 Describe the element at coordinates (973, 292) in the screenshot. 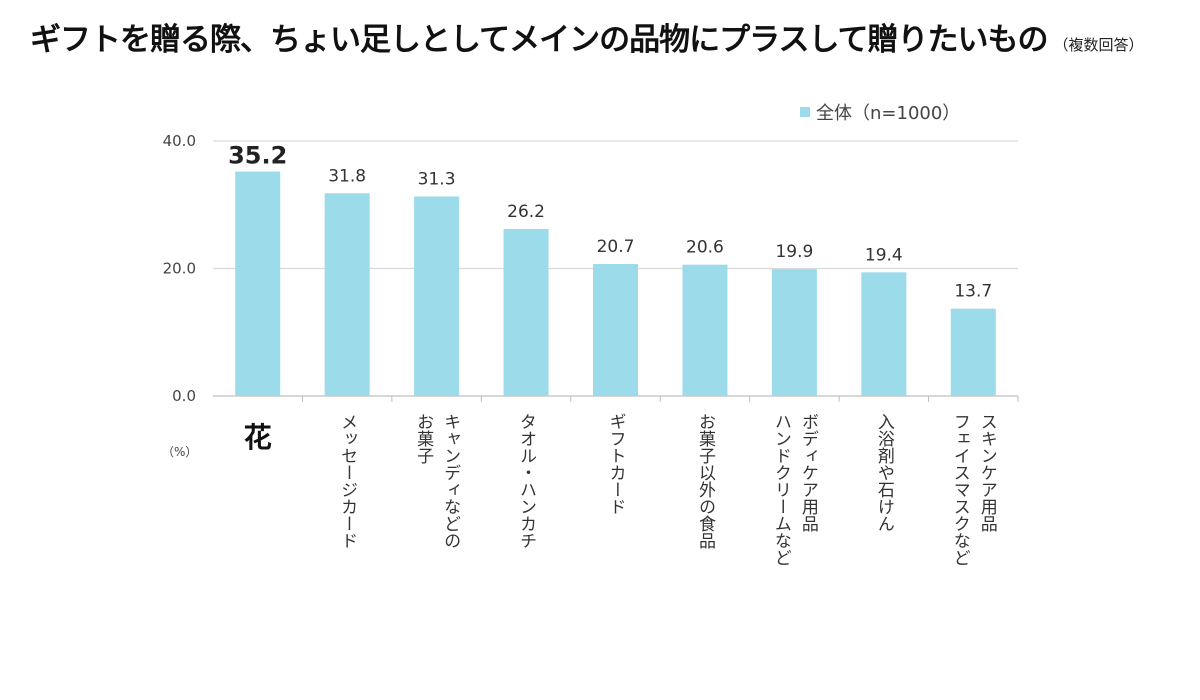

I see `data-label: 13.7` at that location.